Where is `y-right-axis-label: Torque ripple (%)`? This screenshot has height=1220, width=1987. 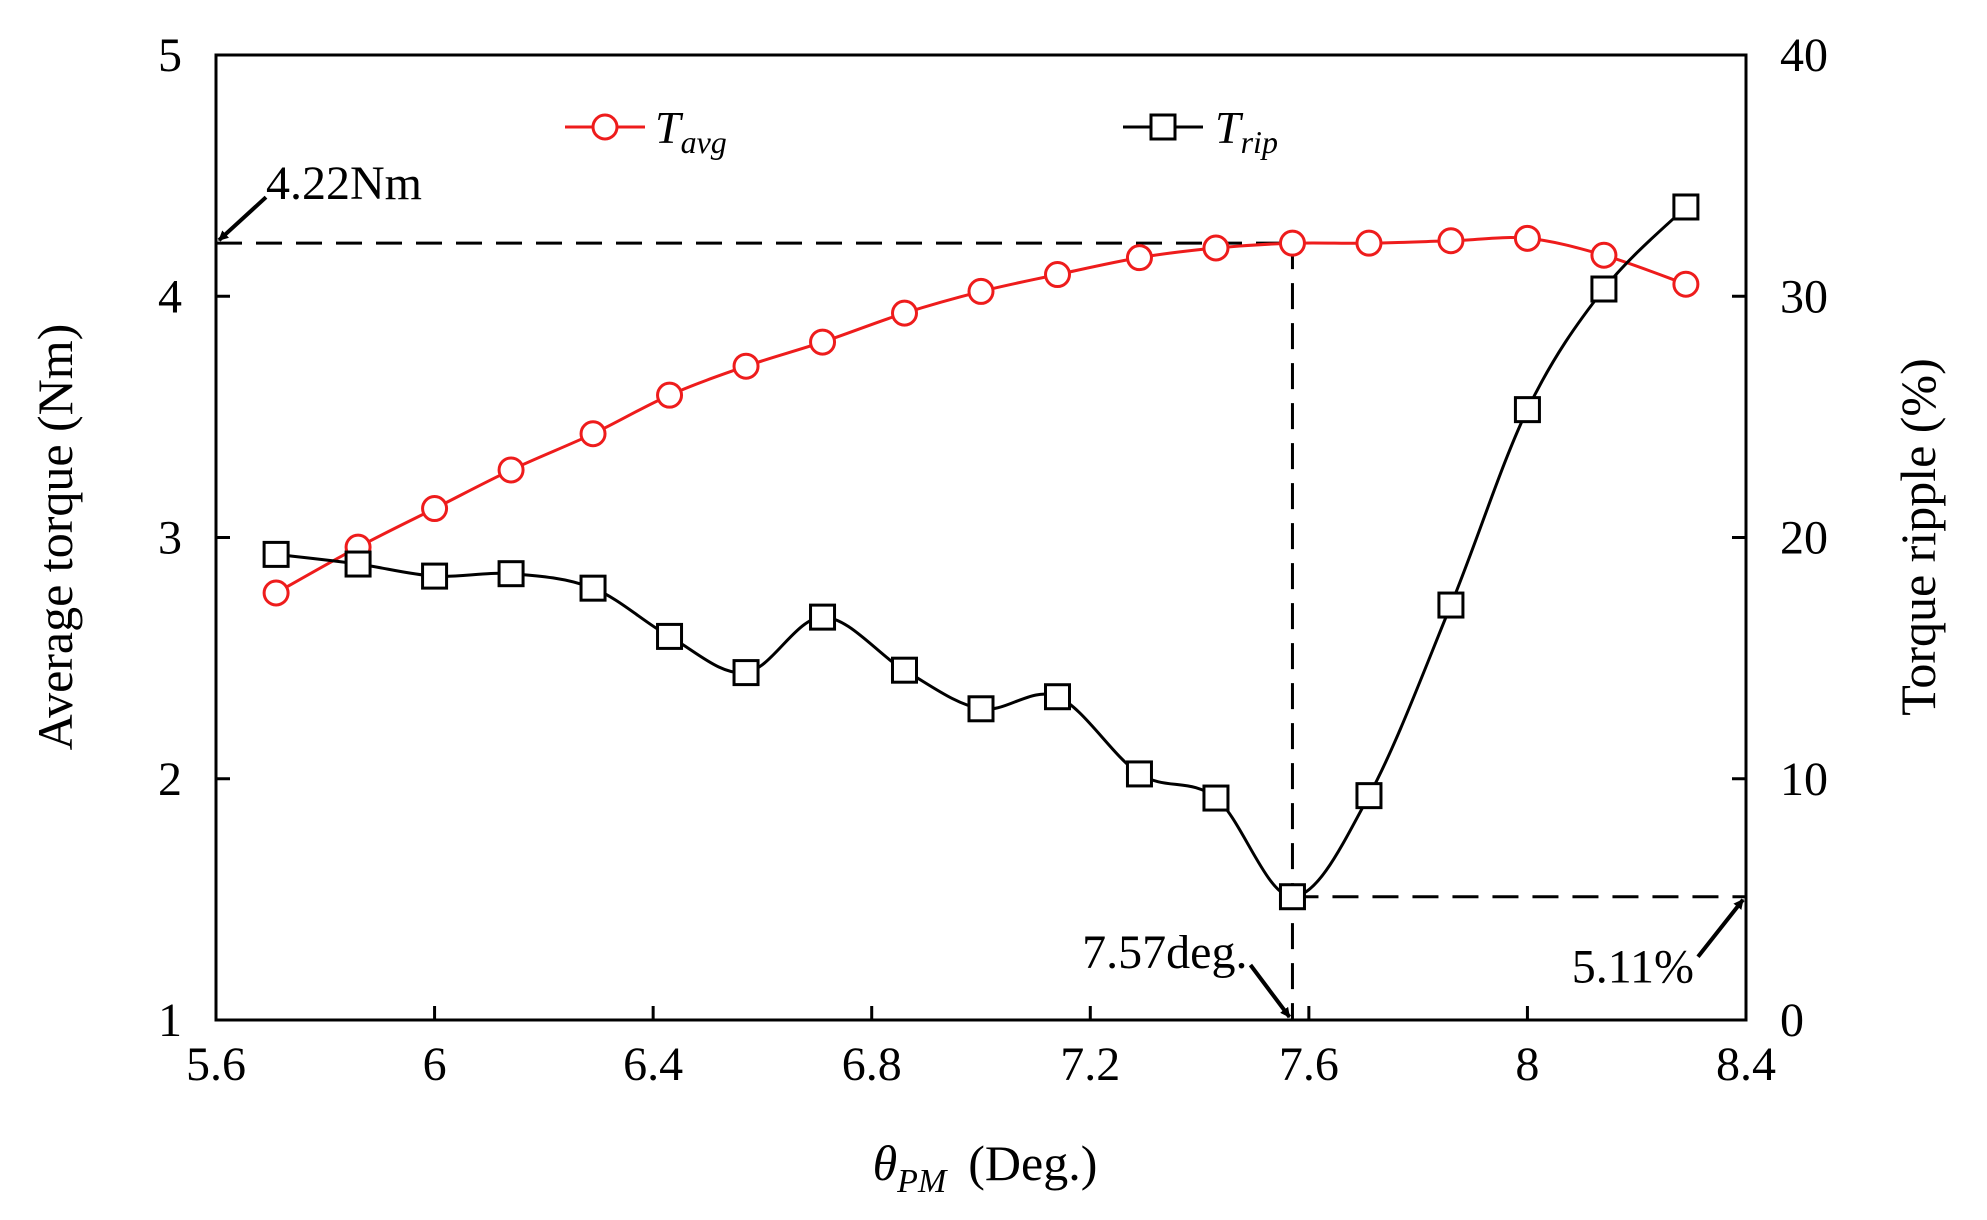 y-right-axis-label: Torque ripple (%) is located at coordinates (1918, 536).